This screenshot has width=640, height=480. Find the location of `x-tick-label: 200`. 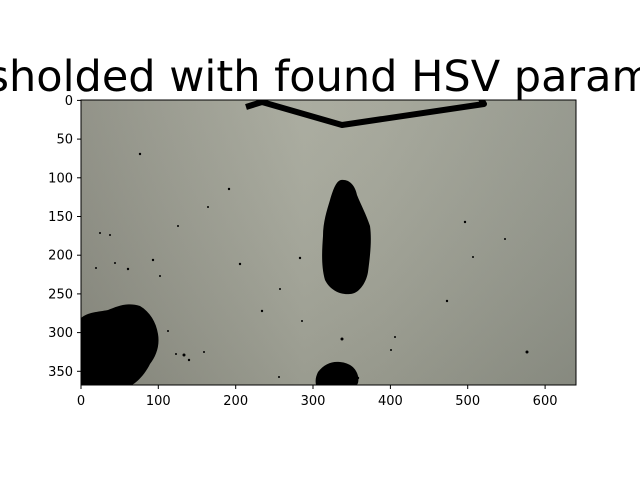

x-tick-label: 200 is located at coordinates (235, 401).